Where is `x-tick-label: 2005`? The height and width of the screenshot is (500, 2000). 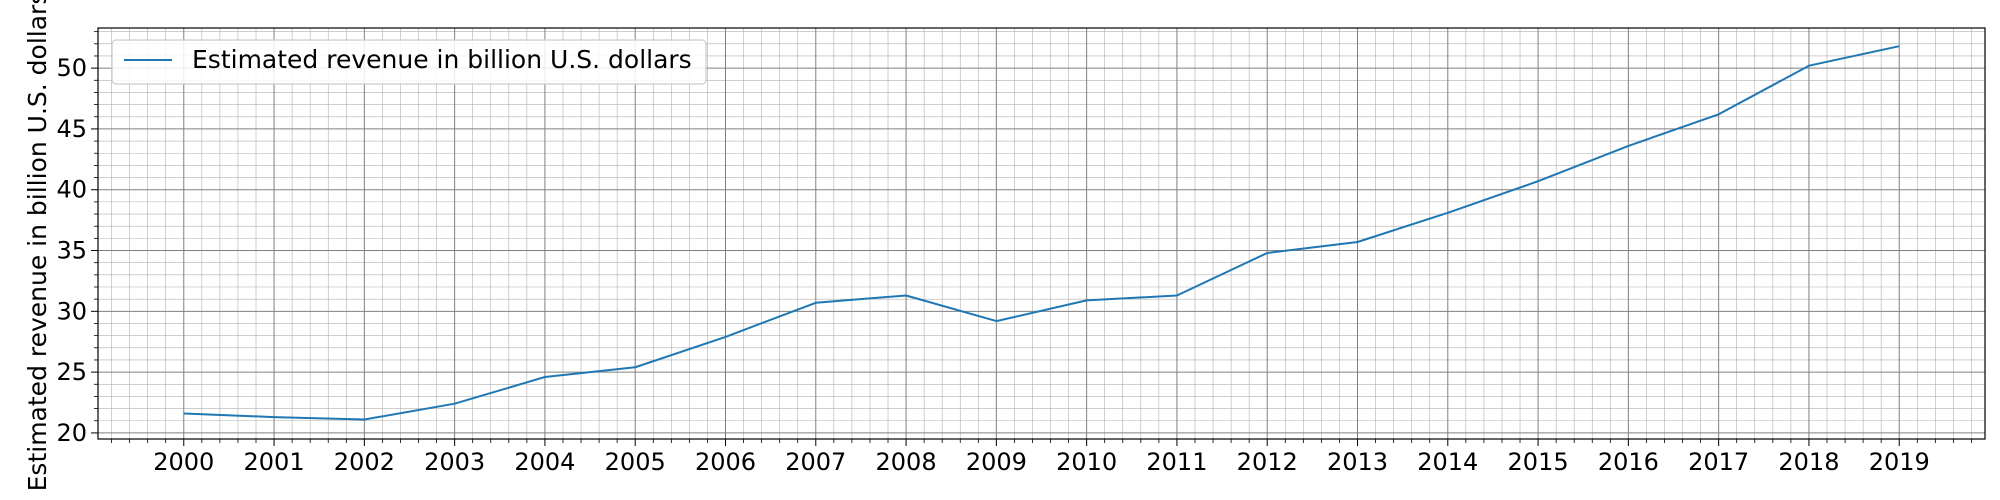
x-tick-label: 2005 is located at coordinates (635, 462).